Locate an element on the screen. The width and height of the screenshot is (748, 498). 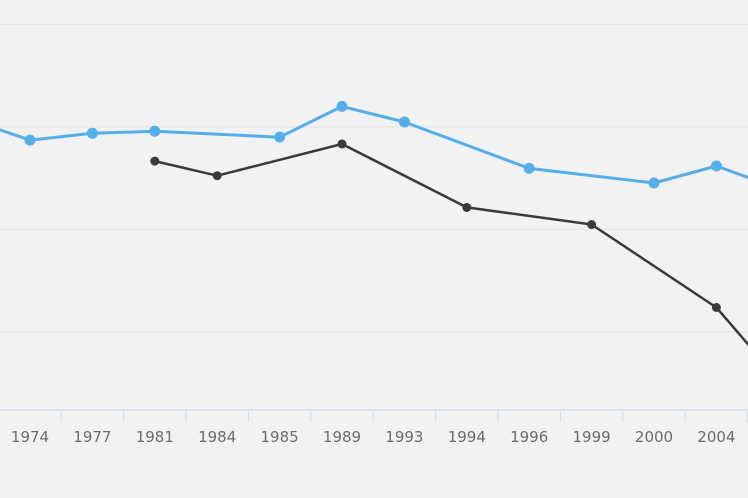
x-axis is located at coordinates (374, 415).